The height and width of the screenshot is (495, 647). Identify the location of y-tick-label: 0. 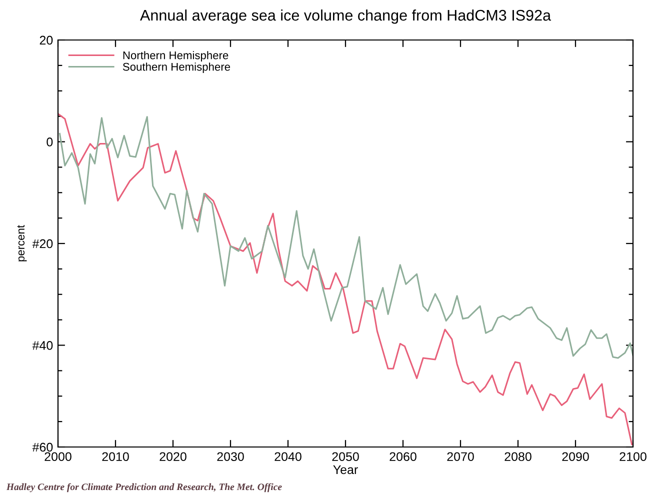
(49, 142).